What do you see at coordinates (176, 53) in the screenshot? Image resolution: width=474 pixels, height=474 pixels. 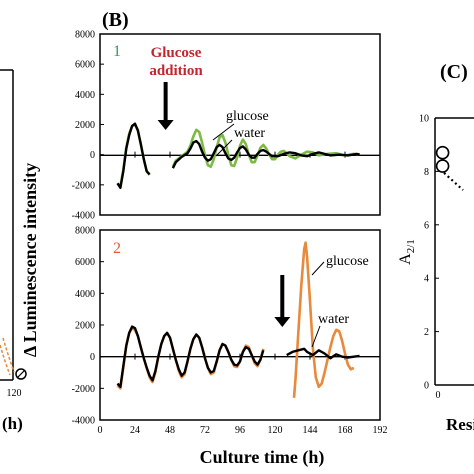 I see `b1-annotation-line1: Glucose` at bounding box center [176, 53].